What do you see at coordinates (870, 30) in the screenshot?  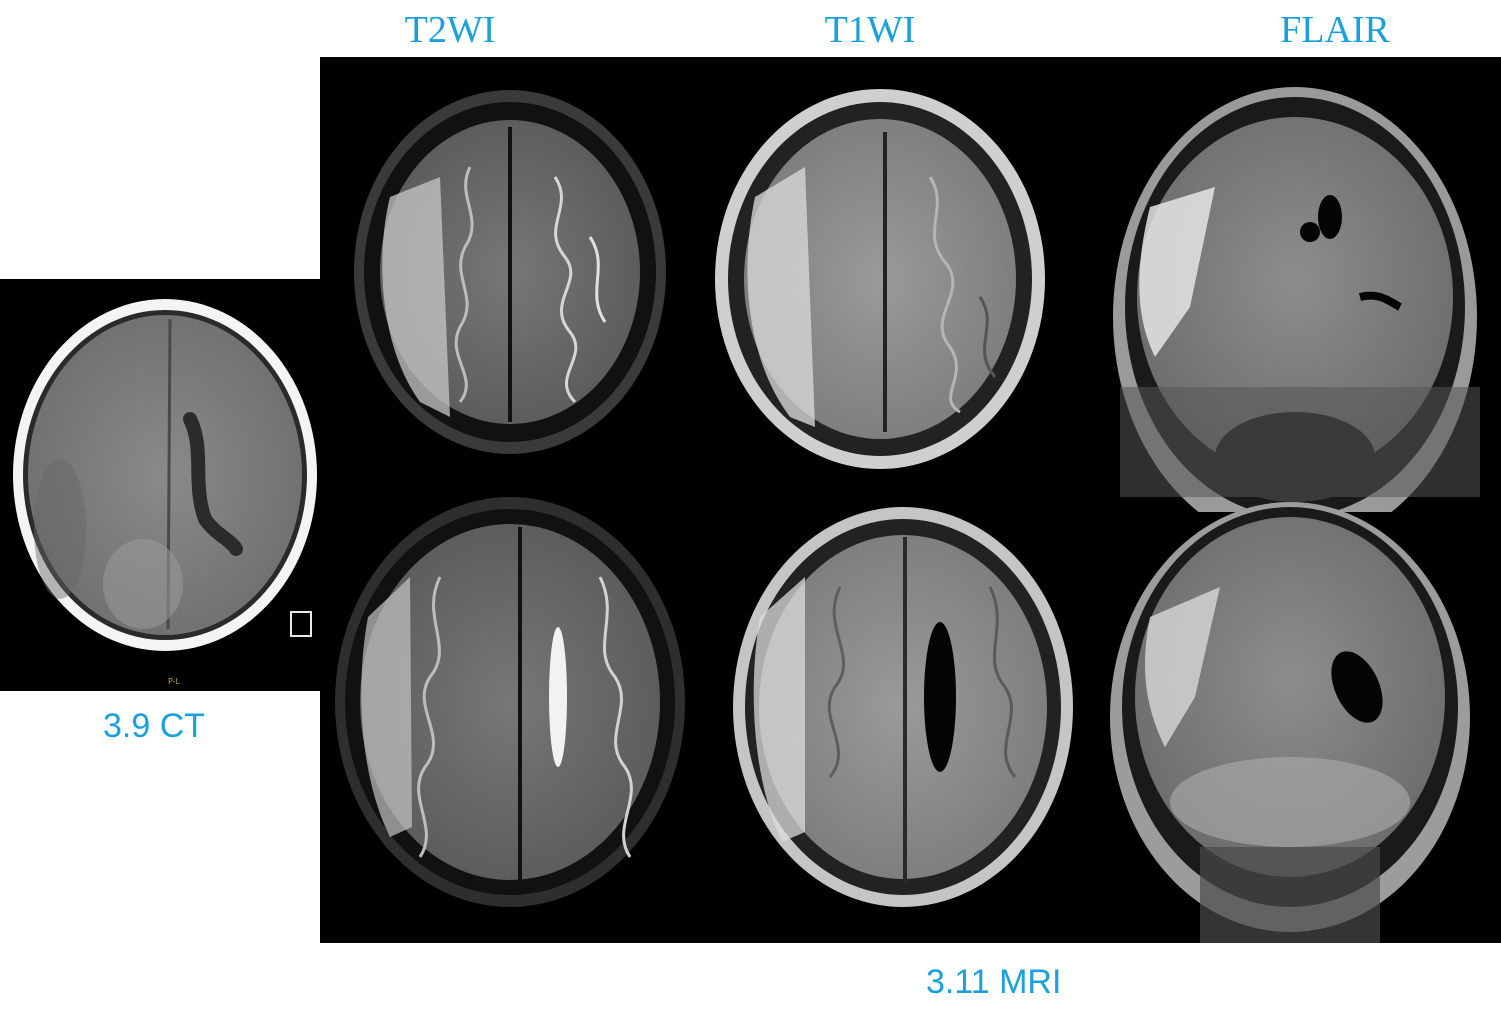 I see `t1wi-label: T1WI` at bounding box center [870, 30].